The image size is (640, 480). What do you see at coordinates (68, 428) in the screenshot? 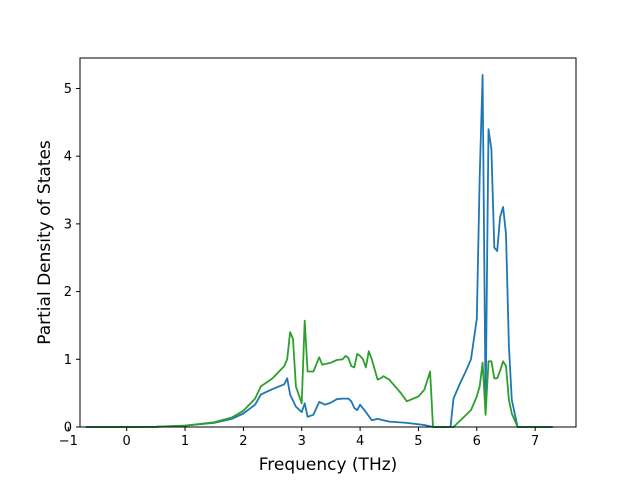
I see `y-tick-label: 0` at bounding box center [68, 428].